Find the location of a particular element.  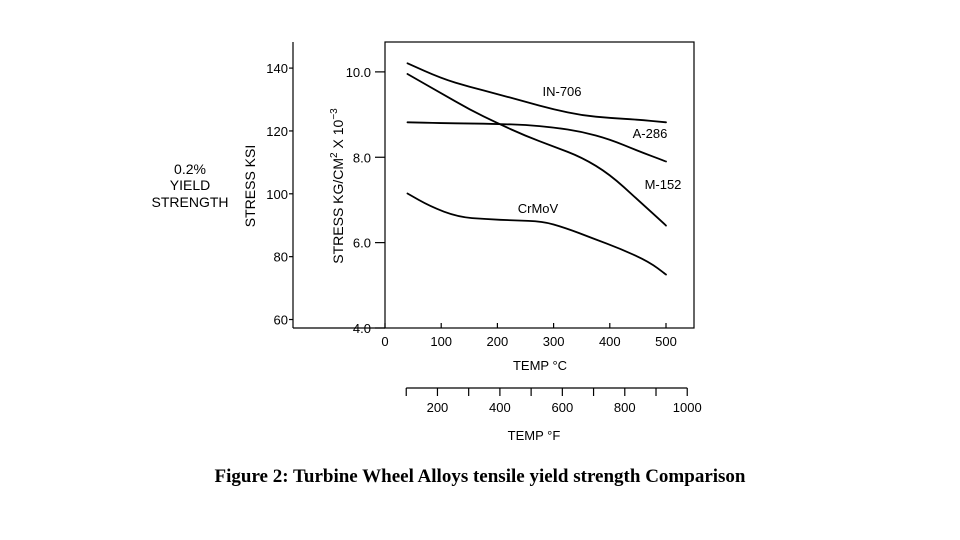

x-celsius-tick-label: 500 is located at coordinates (666, 341).